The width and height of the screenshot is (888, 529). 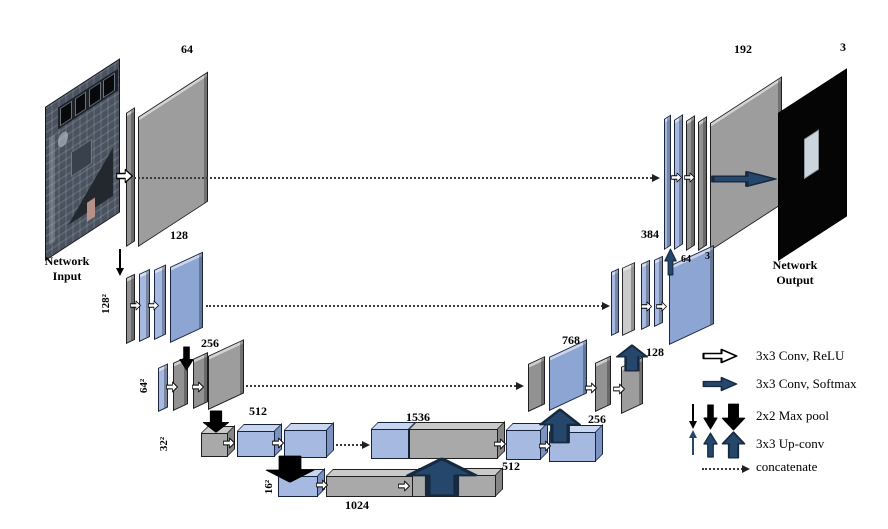 I want to click on size5-label: 16², so click(x=269, y=487).